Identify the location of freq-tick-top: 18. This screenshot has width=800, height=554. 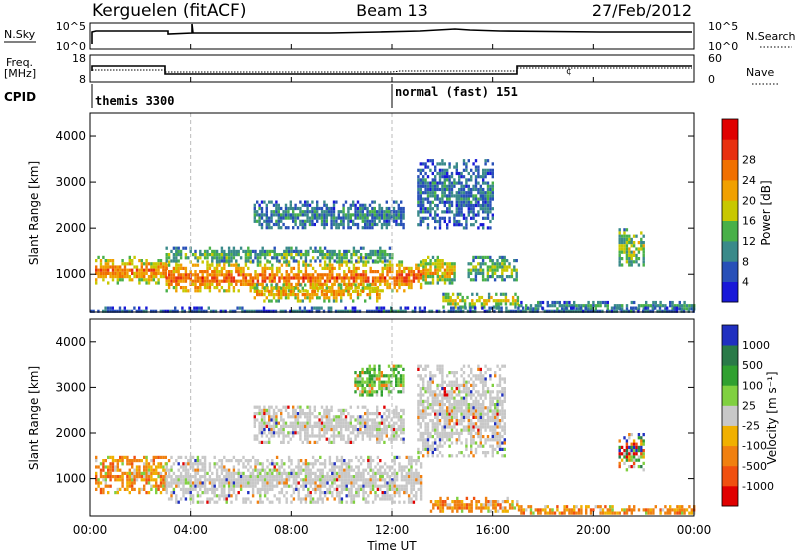
(79, 58).